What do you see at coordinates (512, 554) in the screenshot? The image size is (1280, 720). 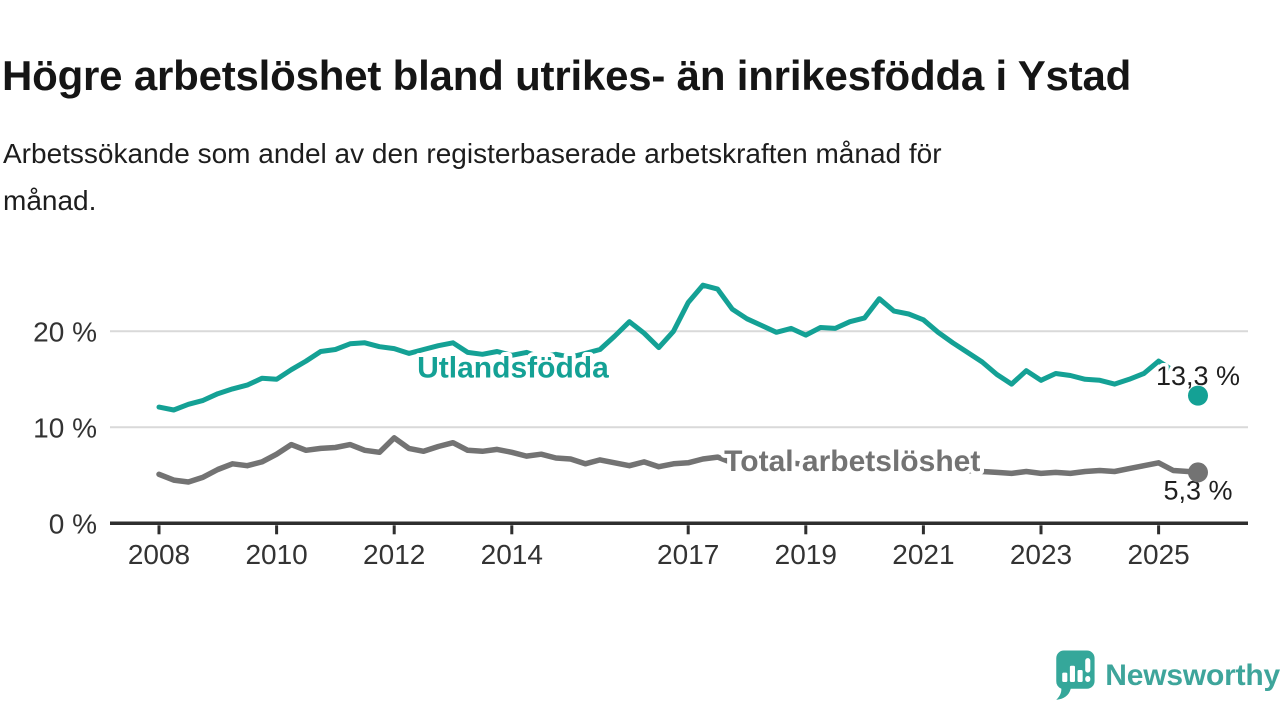 I see `x-tick-label: 2014` at bounding box center [512, 554].